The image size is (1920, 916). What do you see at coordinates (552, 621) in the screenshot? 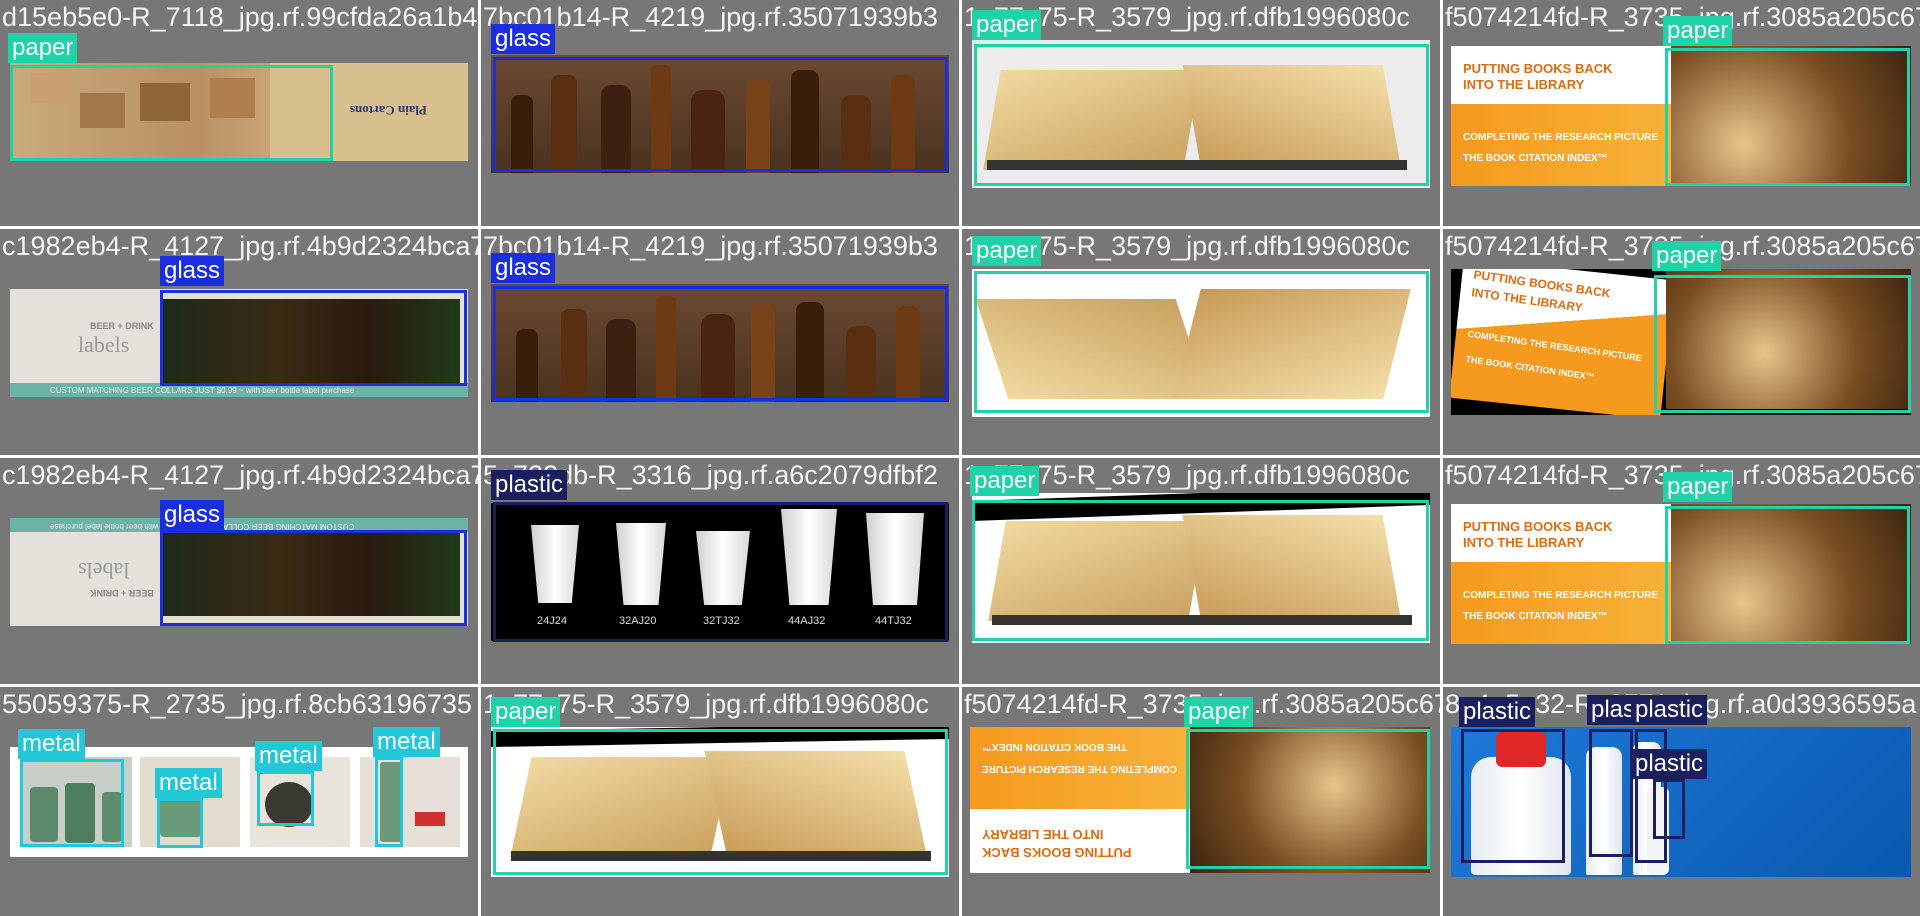
I see `cup-code: 24J24` at bounding box center [552, 621].